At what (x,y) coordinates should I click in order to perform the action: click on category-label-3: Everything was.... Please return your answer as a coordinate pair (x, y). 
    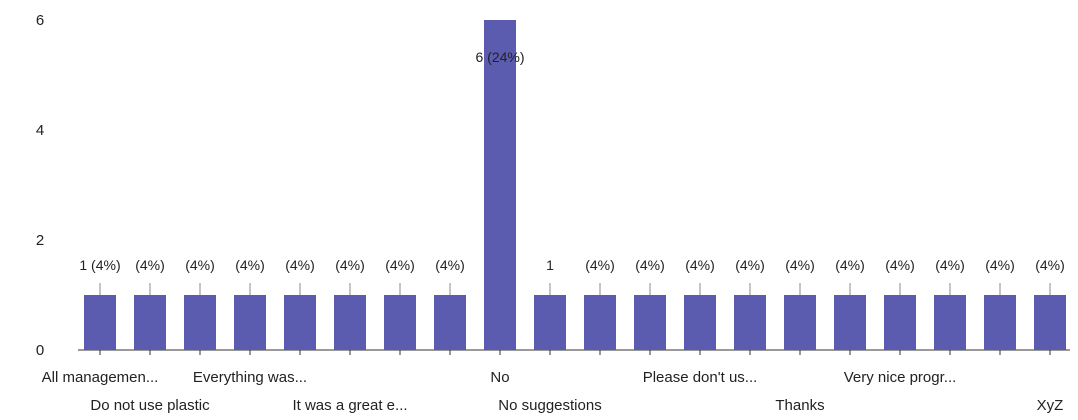
    Looking at the image, I should click on (250, 377).